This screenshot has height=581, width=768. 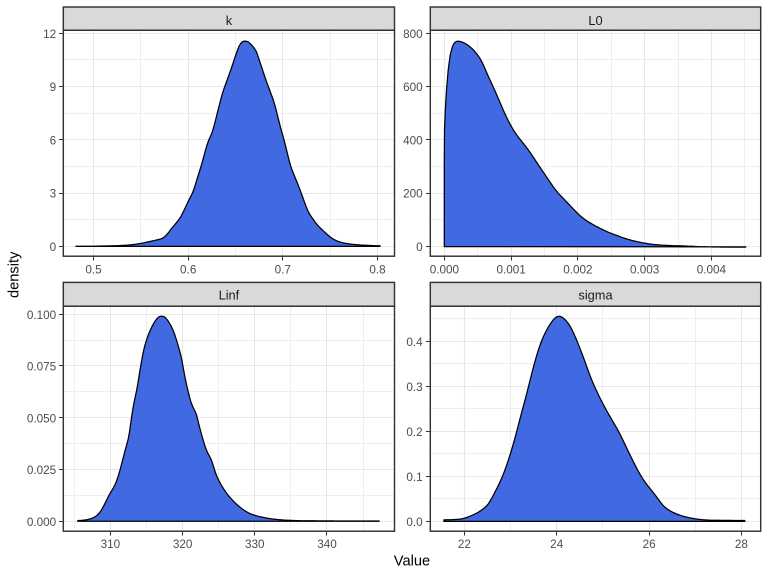 What do you see at coordinates (188, 270) in the screenshot?
I see `svg-text: 0.6` at bounding box center [188, 270].